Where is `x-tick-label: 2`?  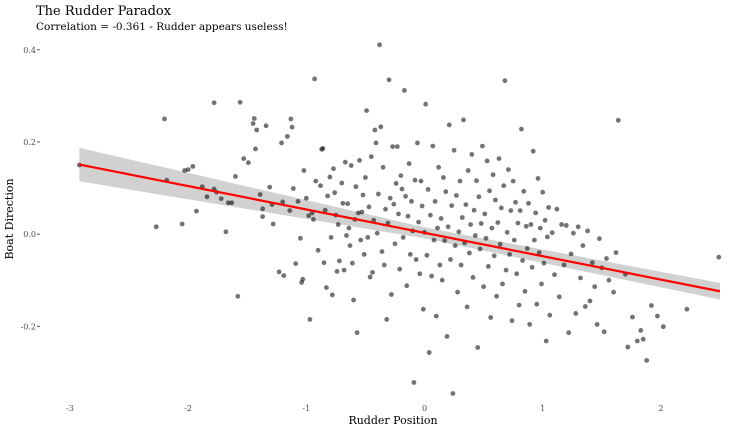 x-tick-label: 2 is located at coordinates (660, 408).